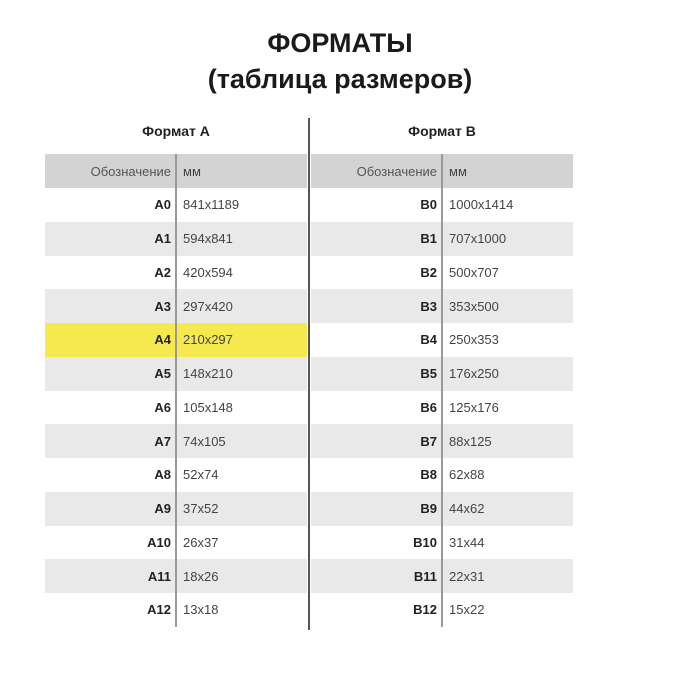 The height and width of the screenshot is (680, 680). What do you see at coordinates (241, 610) in the screenshot?
I see `format-size: 13x18` at bounding box center [241, 610].